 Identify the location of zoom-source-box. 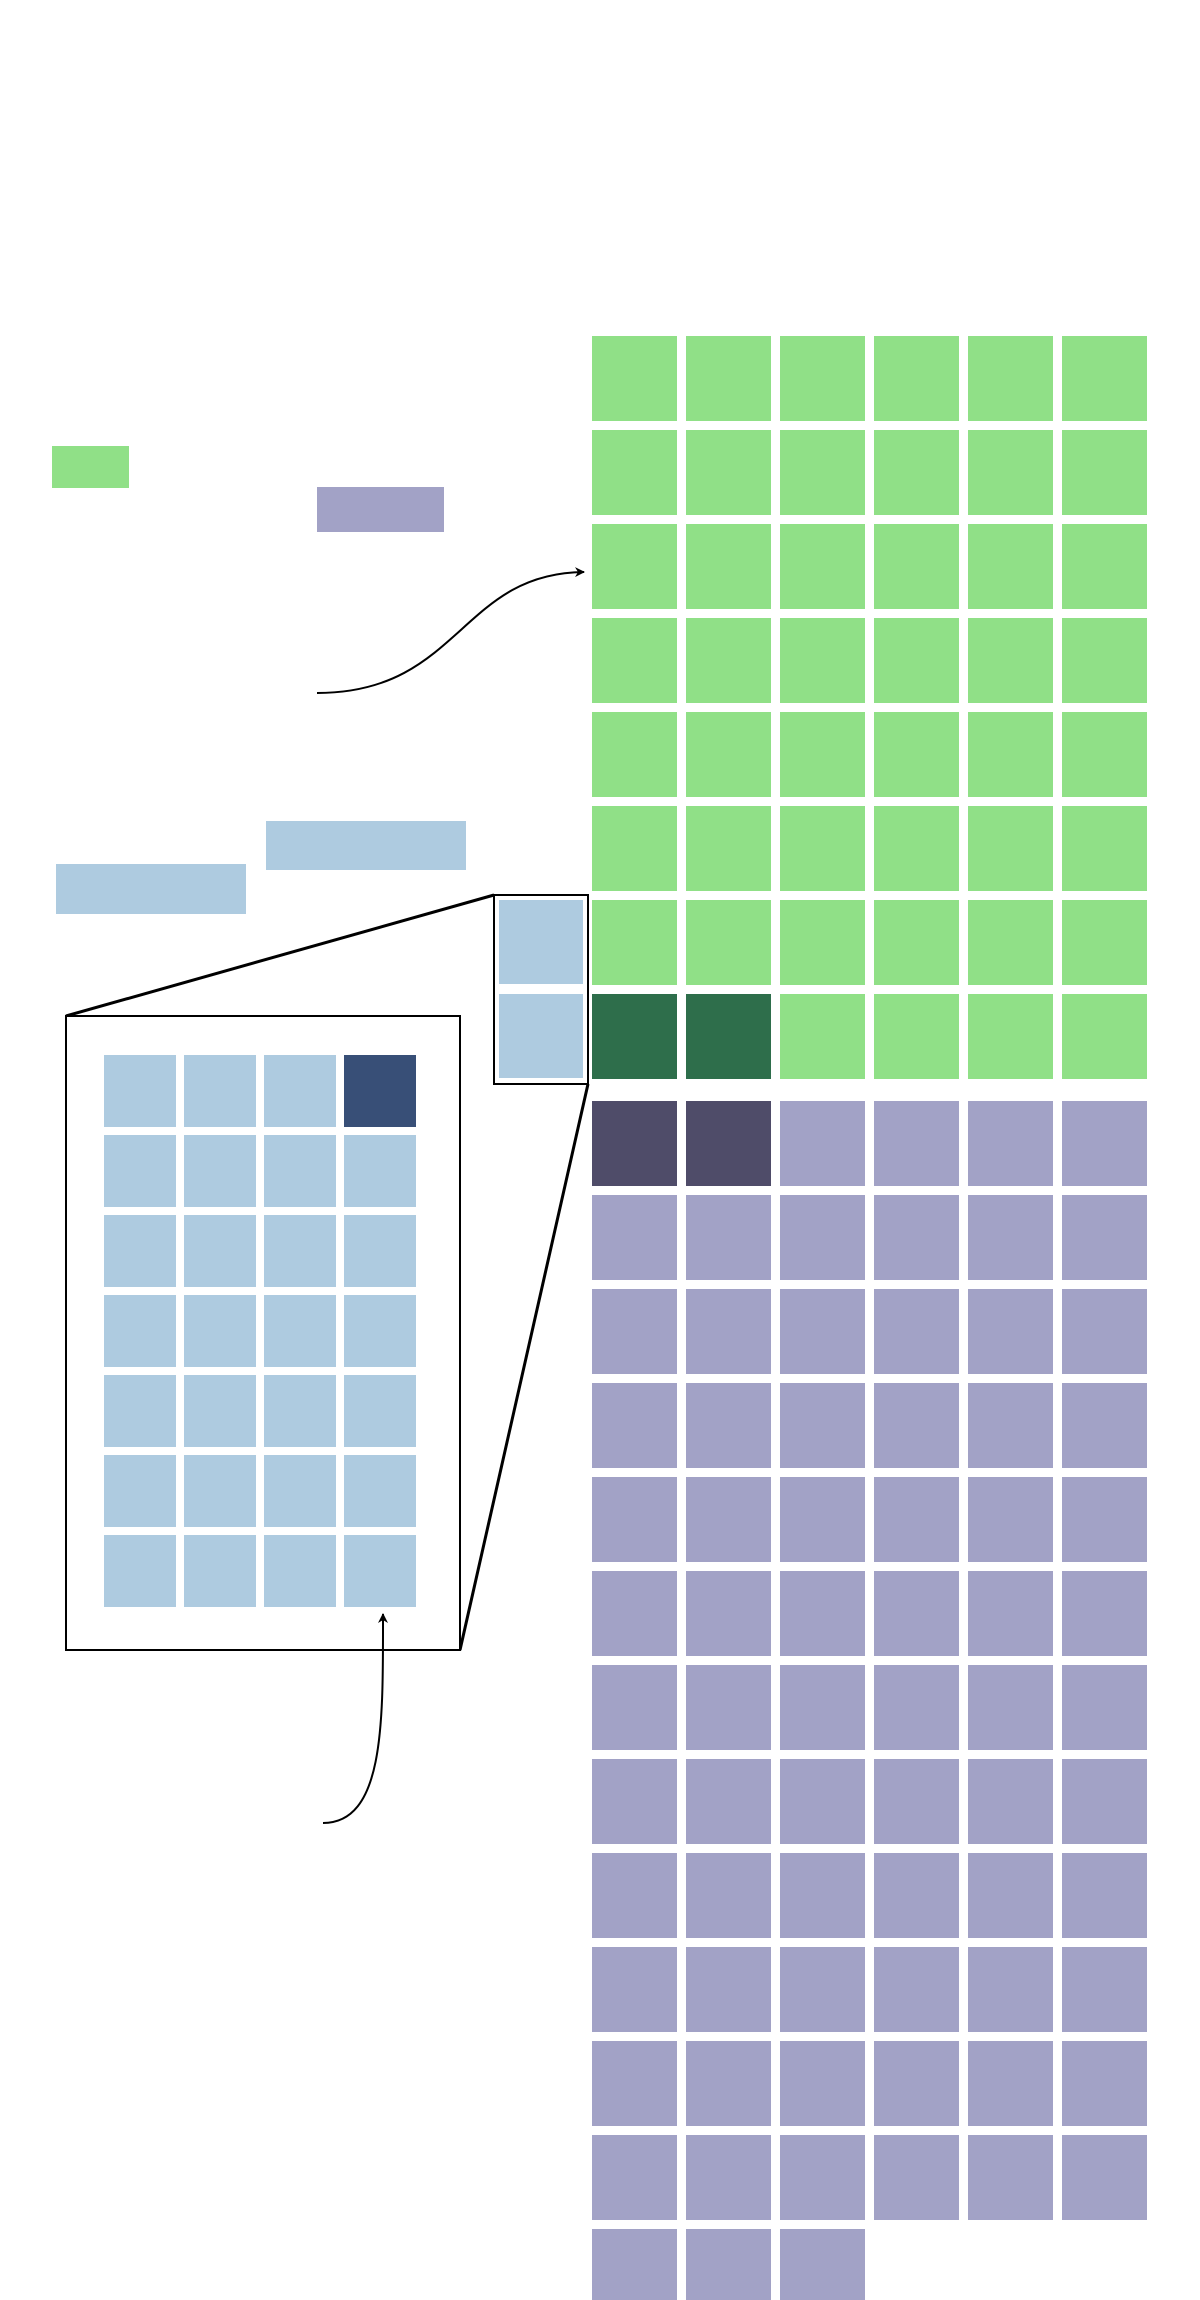
(541, 989).